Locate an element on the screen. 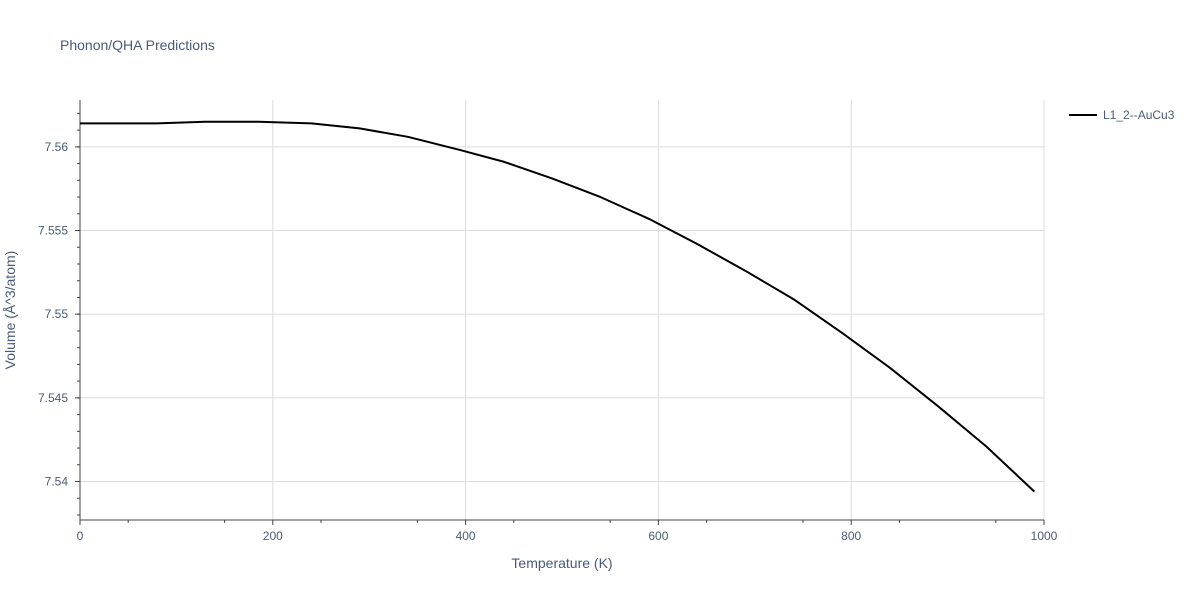 The image size is (1200, 600). x-tick-label: 200 is located at coordinates (273, 536).